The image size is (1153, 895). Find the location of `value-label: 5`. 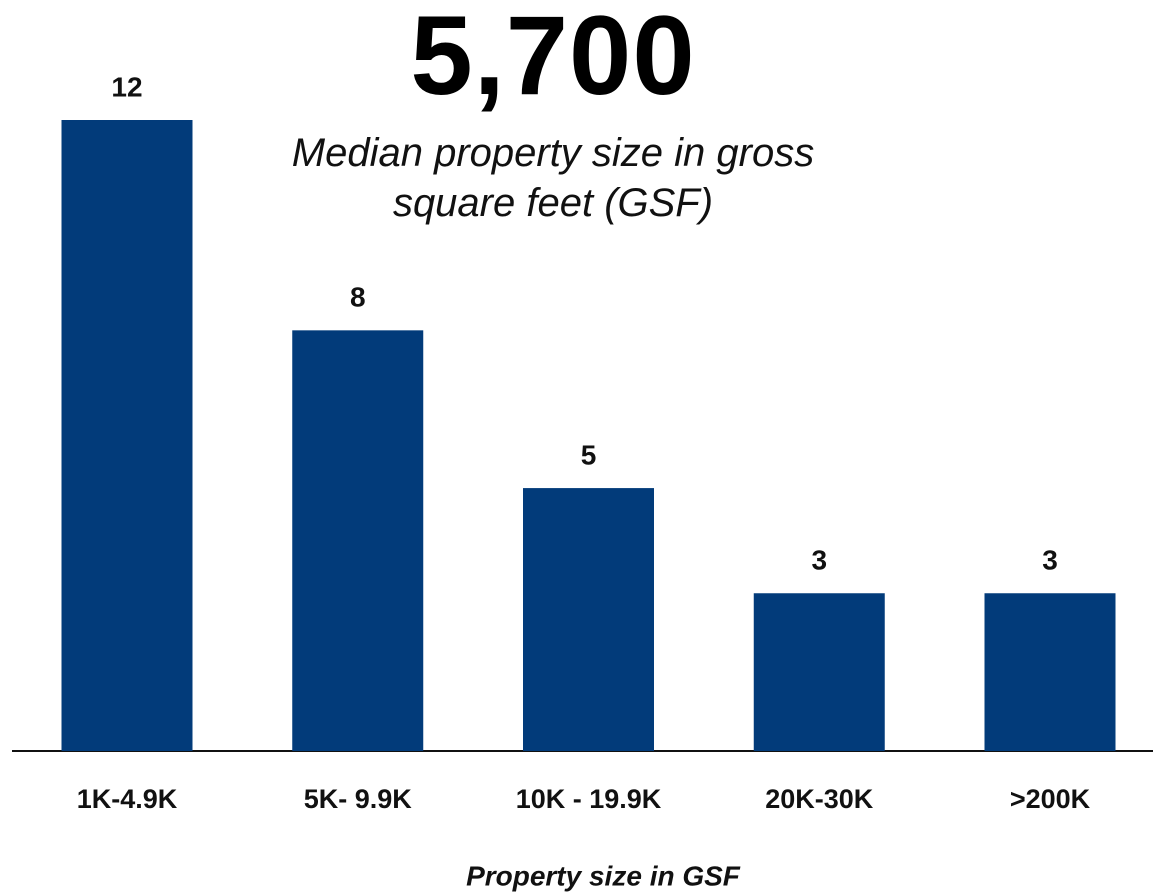

value-label: 5 is located at coordinates (589, 454).